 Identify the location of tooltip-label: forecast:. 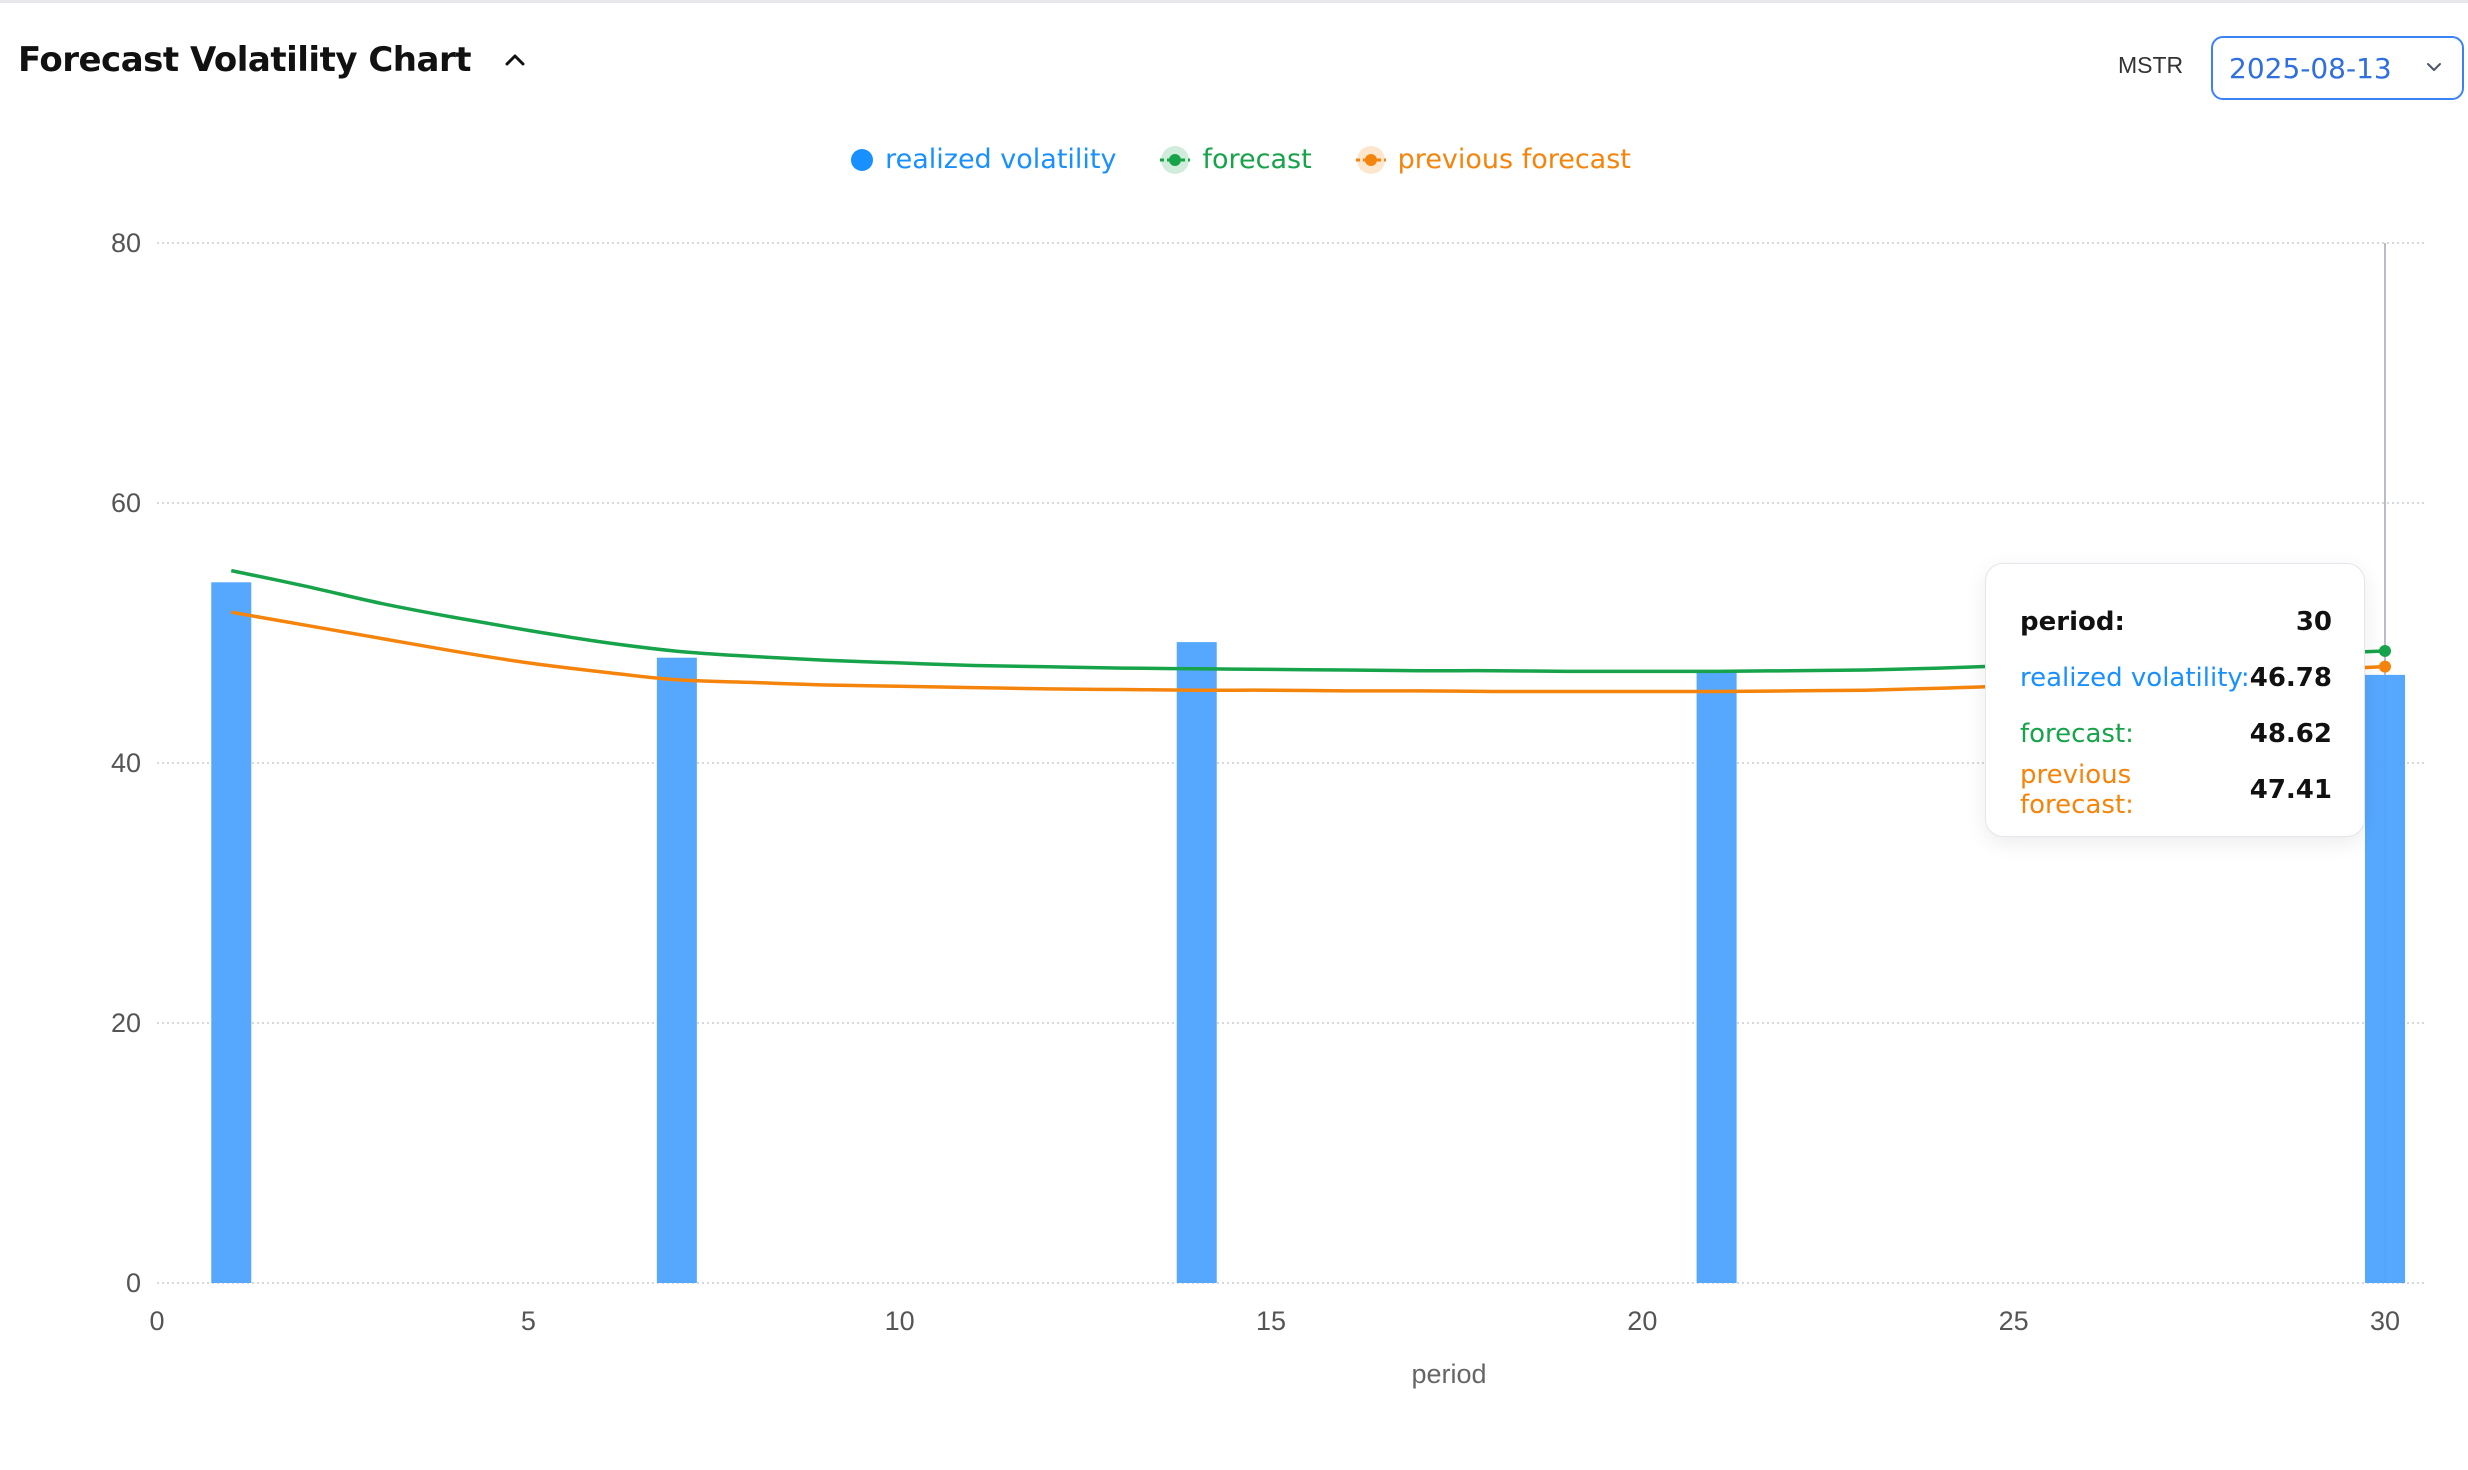
(2077, 734).